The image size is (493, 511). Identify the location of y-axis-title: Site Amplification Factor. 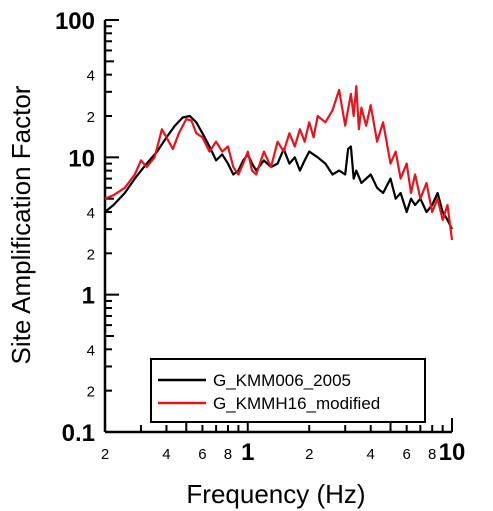
(21, 224).